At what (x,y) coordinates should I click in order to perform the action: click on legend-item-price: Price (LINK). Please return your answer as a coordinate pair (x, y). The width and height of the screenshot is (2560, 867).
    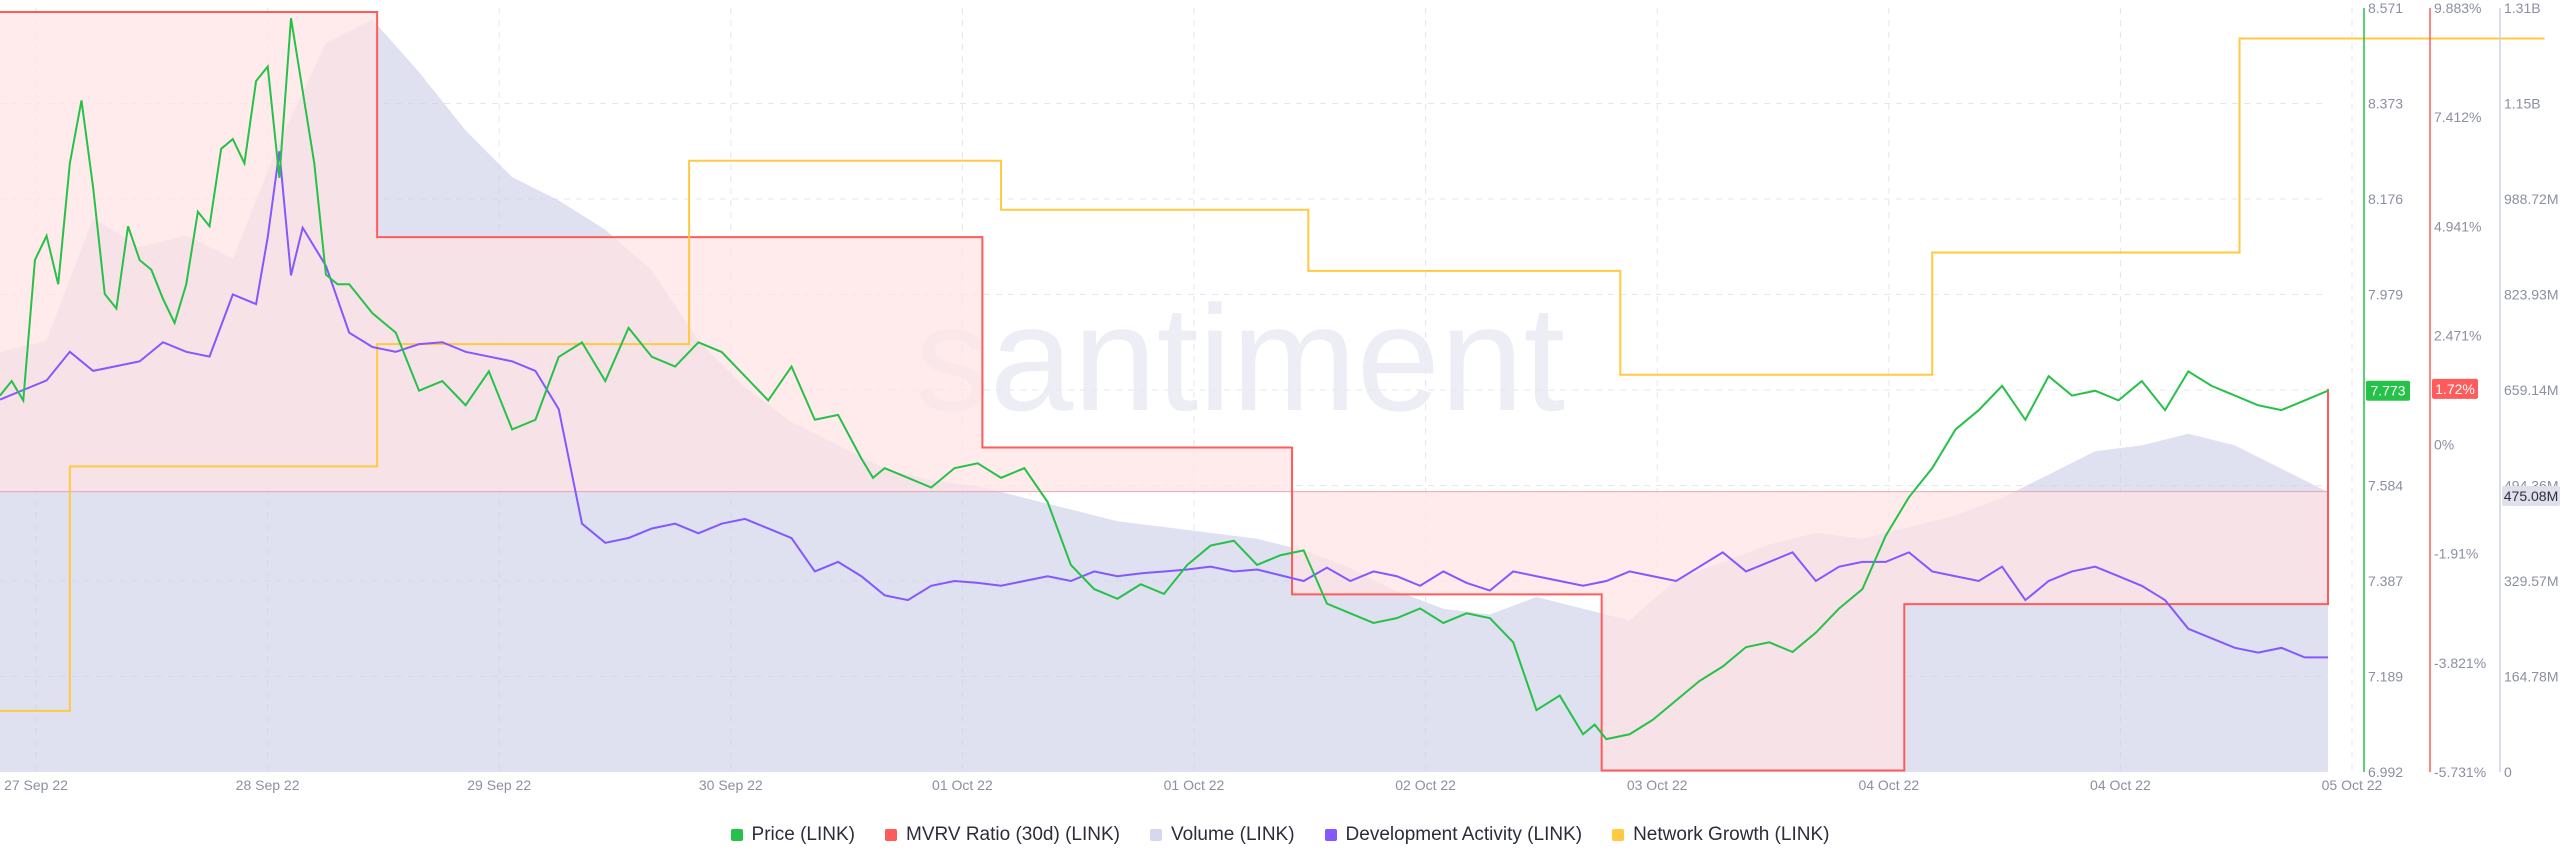
    Looking at the image, I should click on (792, 835).